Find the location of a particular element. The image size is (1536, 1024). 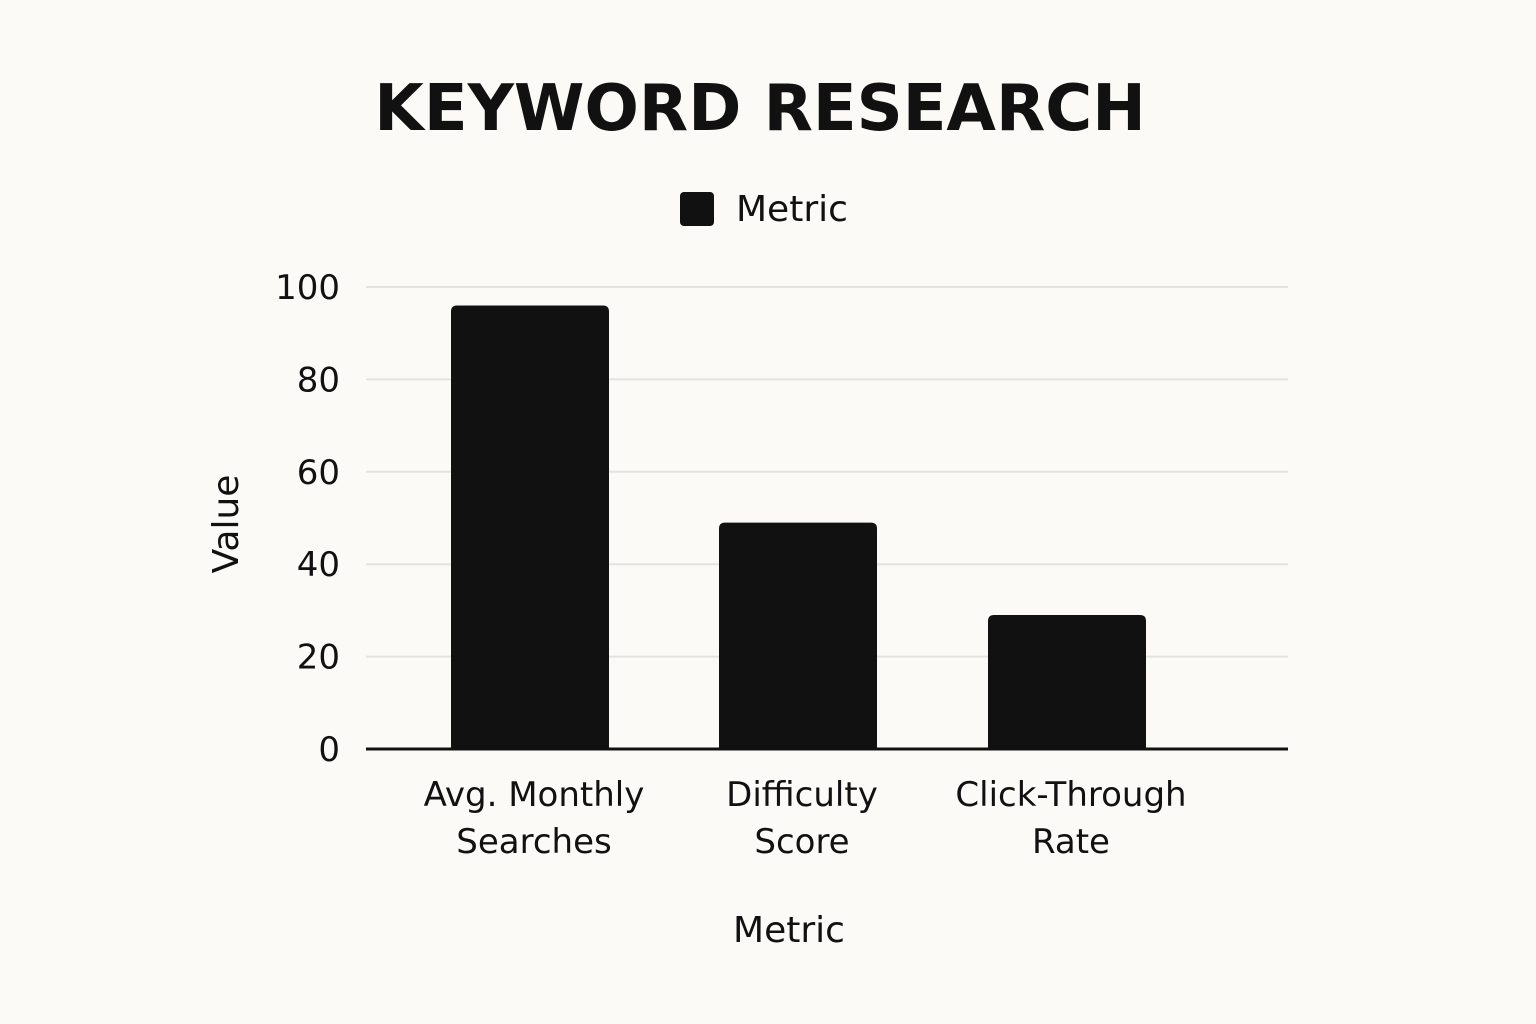

legend-swatch is located at coordinates (697, 209).